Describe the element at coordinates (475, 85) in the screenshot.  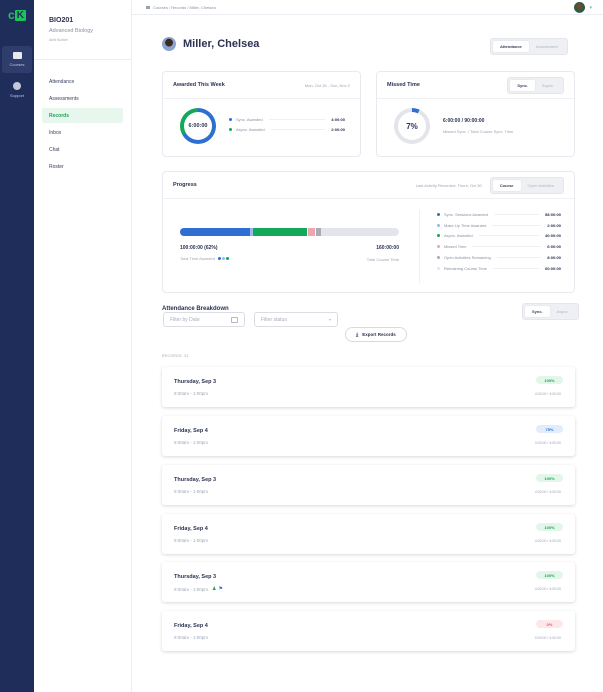
I see `card-header: Missed Time Sync. Async.` at that location.